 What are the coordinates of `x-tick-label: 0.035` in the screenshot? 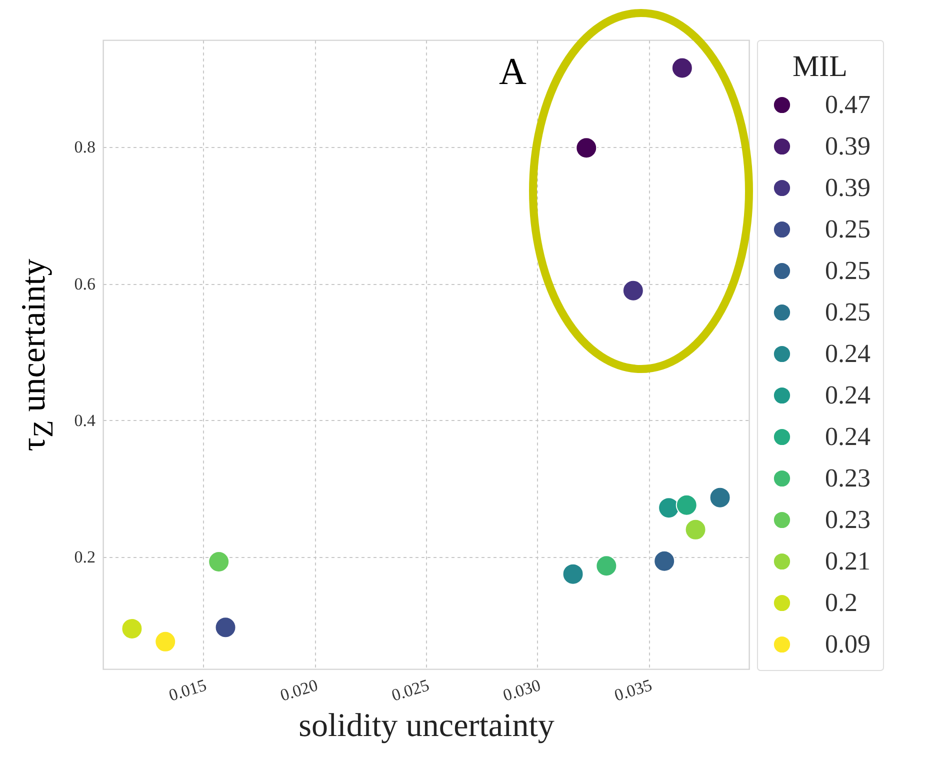 It's located at (633, 690).